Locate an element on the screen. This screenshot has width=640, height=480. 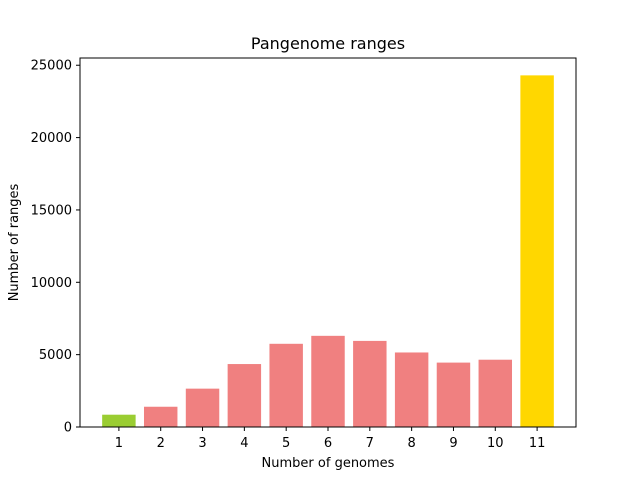
x-tick-label: 8 is located at coordinates (412, 443).